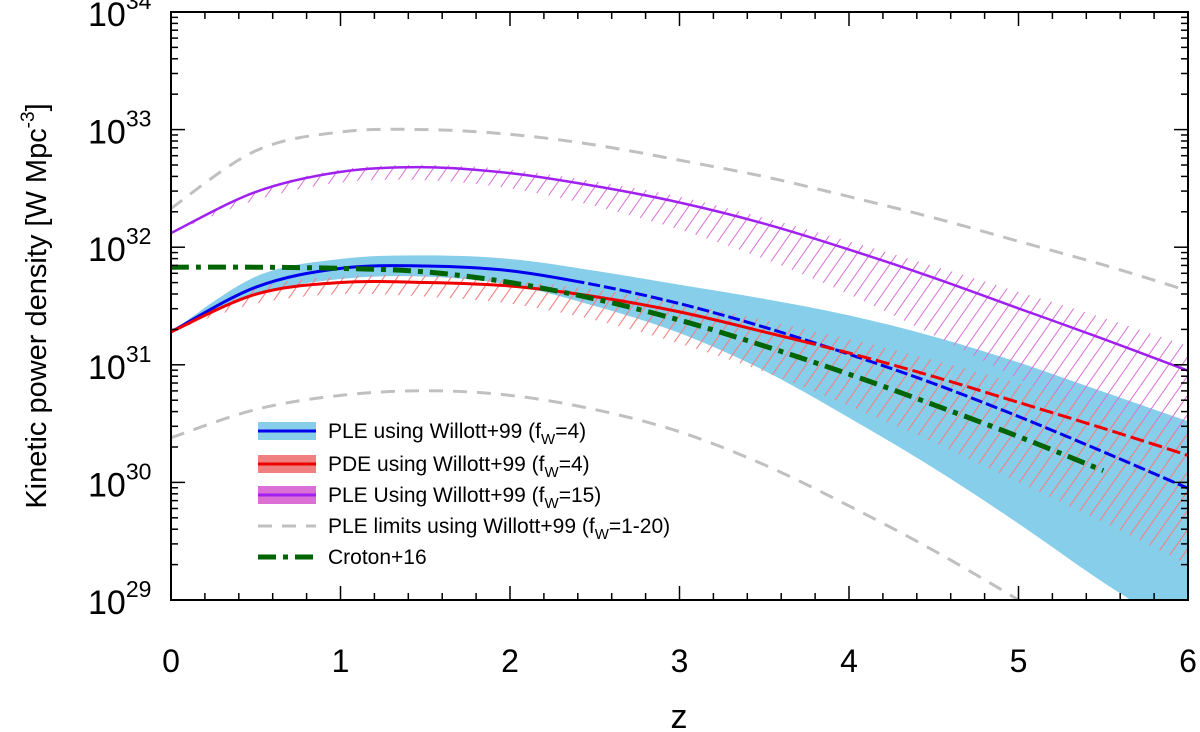  Describe the element at coordinates (119, 246) in the screenshot. I see `y-tick-label: 1032` at that location.